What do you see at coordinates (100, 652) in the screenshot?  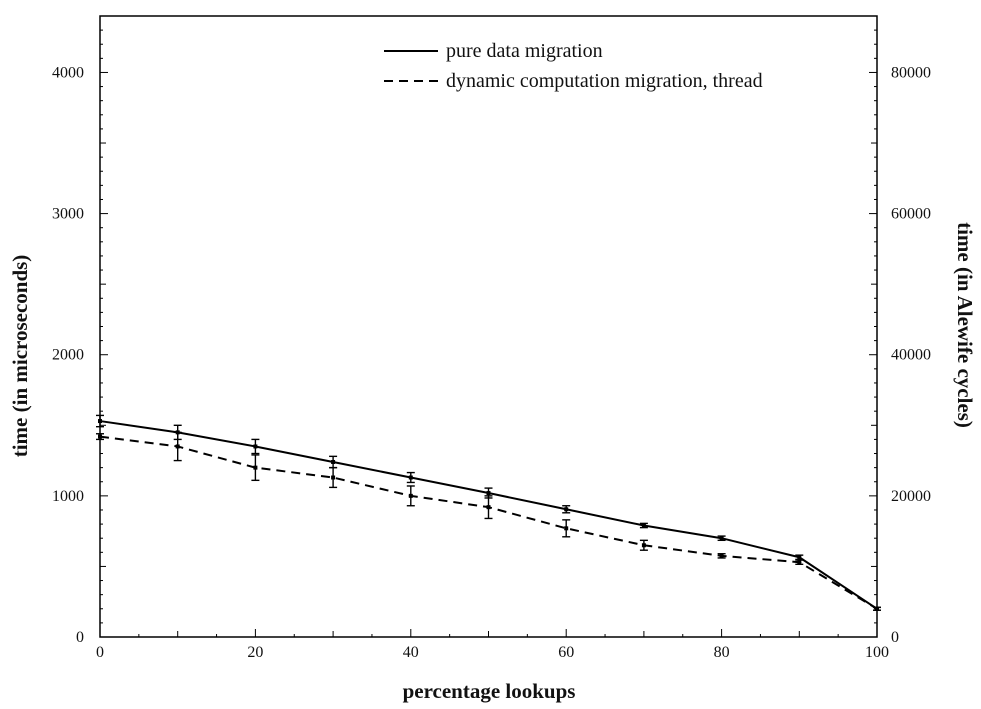 I see `x-tick-label: 0` at bounding box center [100, 652].